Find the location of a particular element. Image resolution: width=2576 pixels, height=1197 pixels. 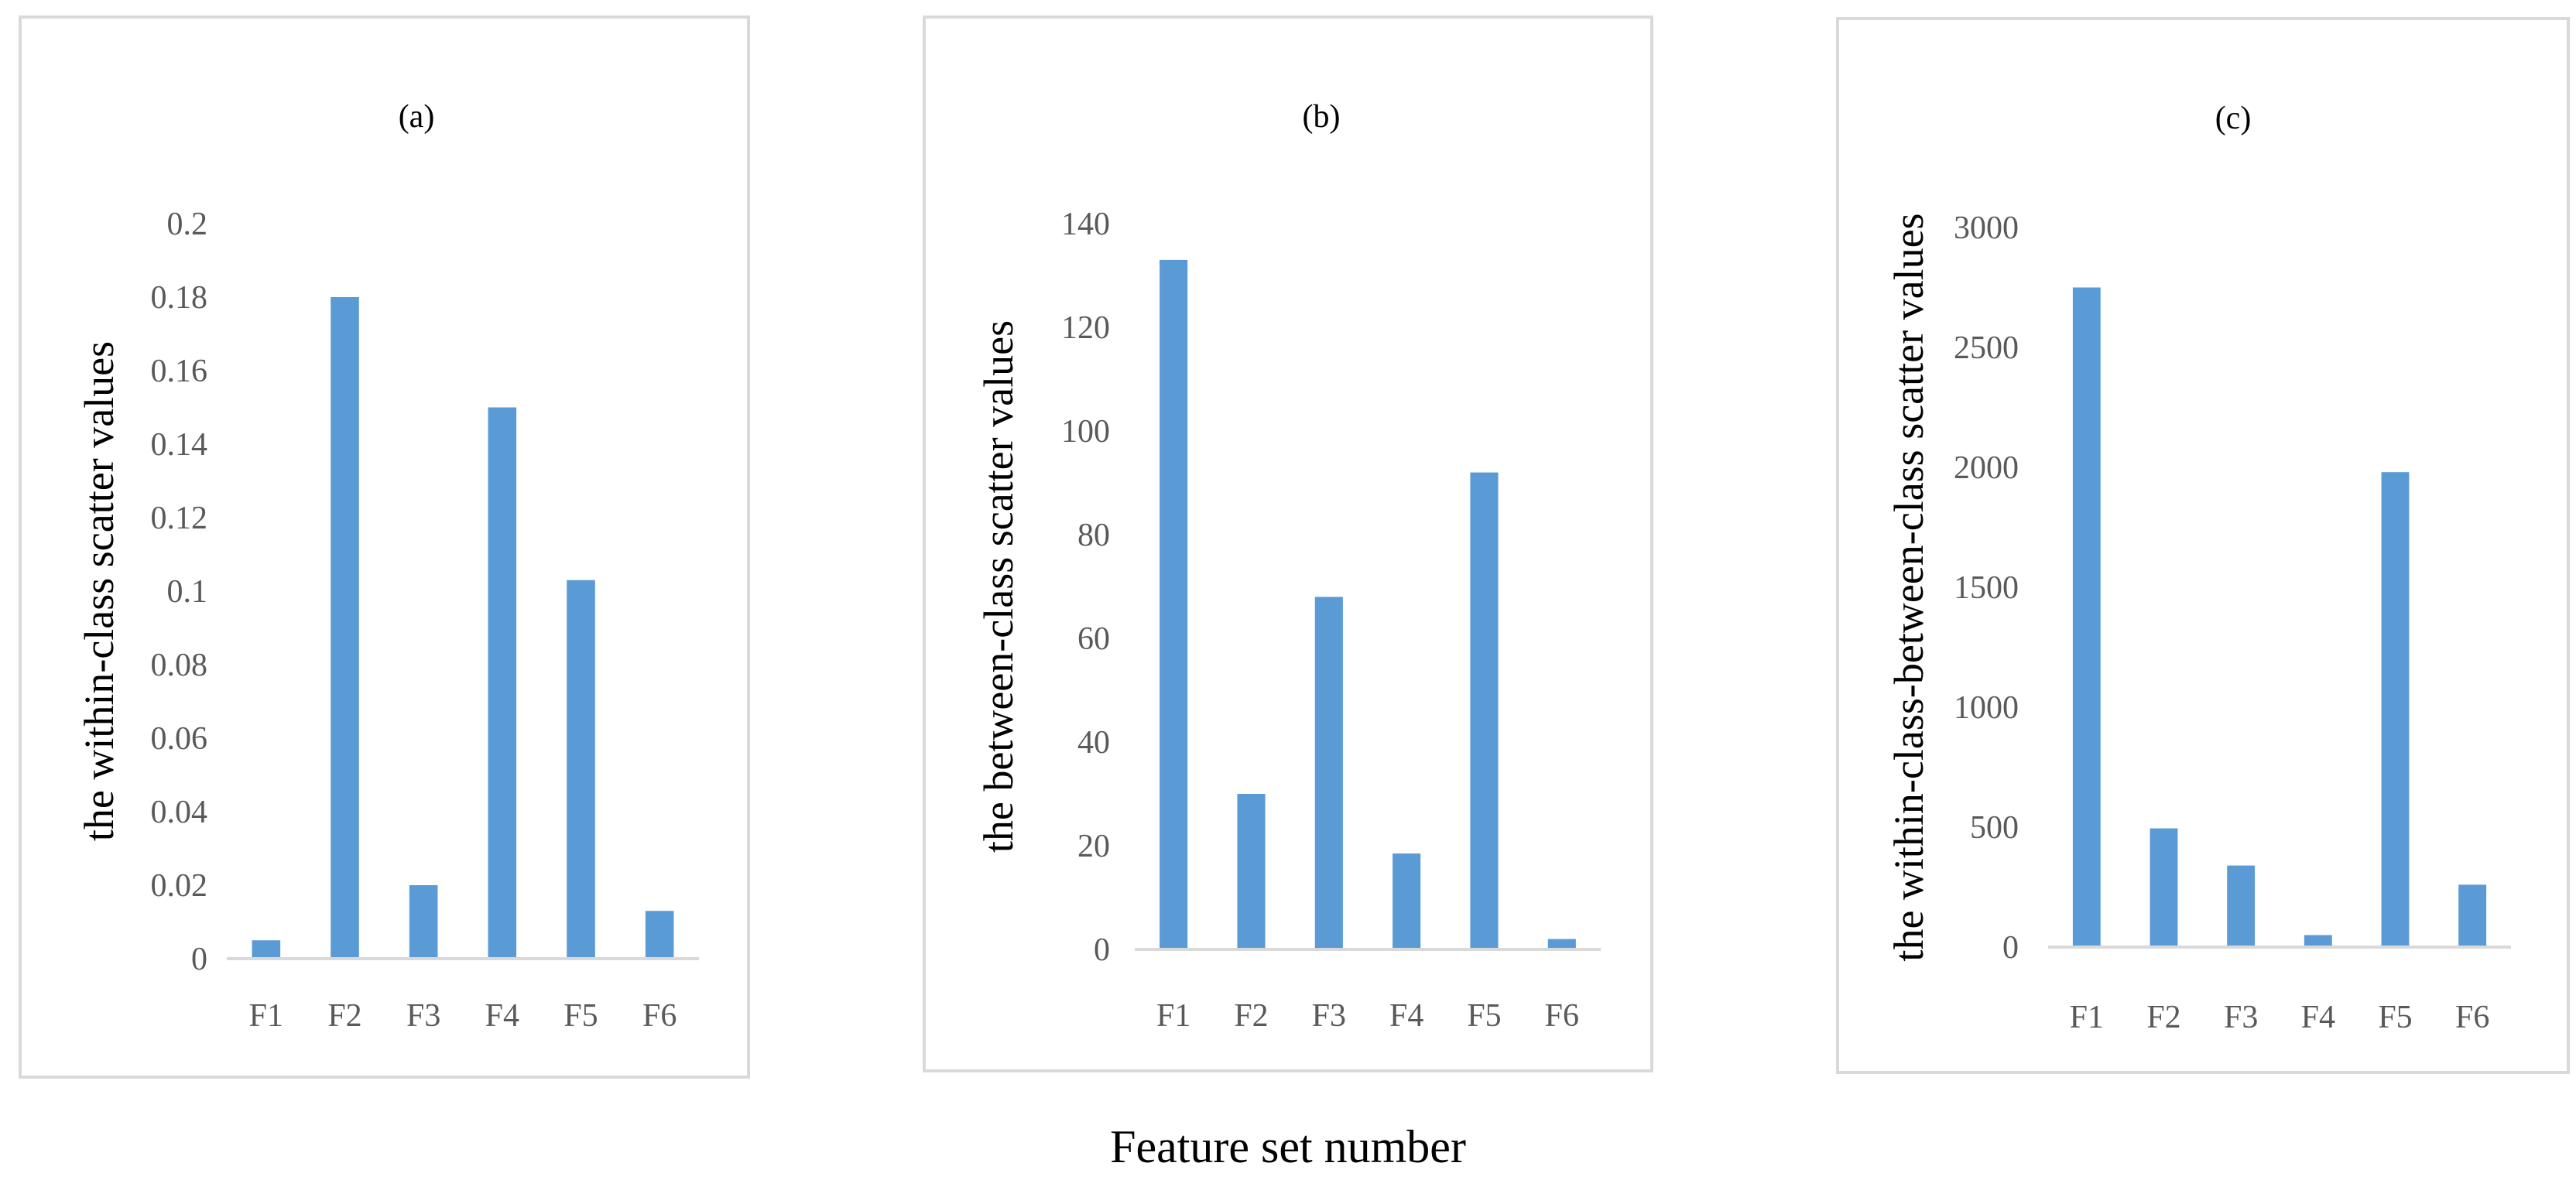

chart-title: (b) is located at coordinates (1322, 117).